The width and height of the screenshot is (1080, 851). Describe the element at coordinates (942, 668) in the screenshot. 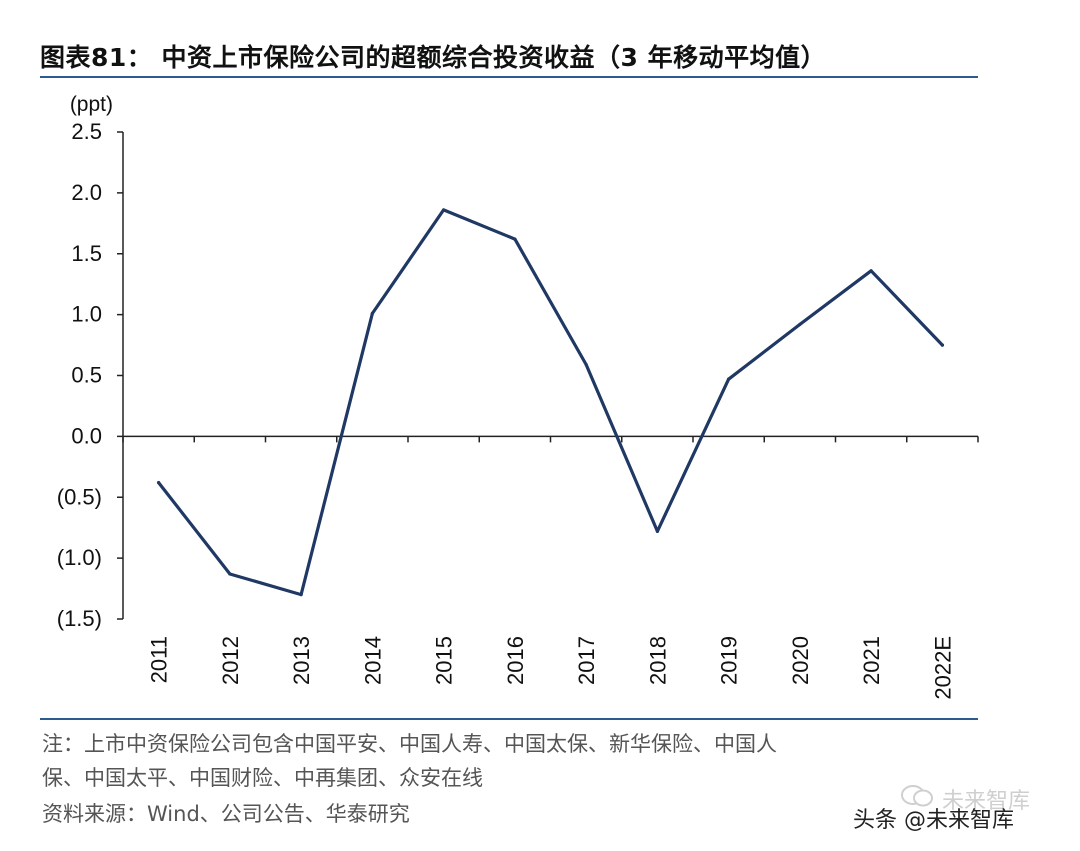

I see `x-tick-label: 2022E` at that location.